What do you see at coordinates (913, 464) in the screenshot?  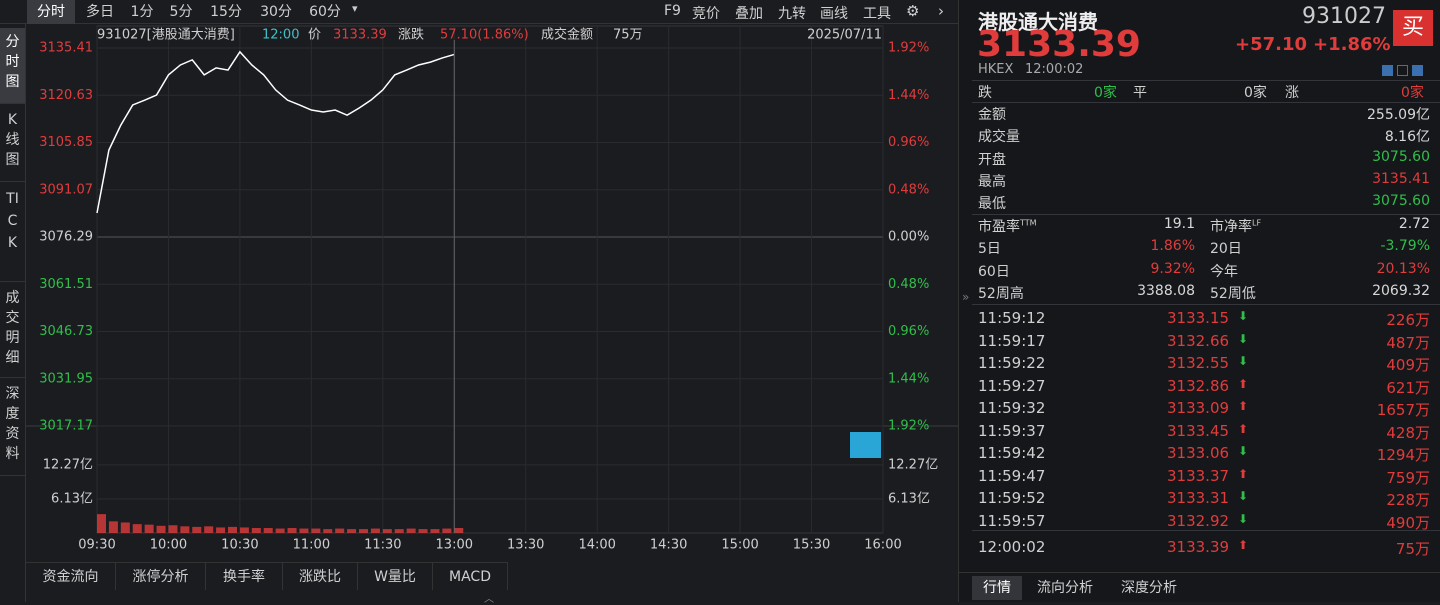 I see `volume-tick-label-right: 12.27亿` at bounding box center [913, 464].